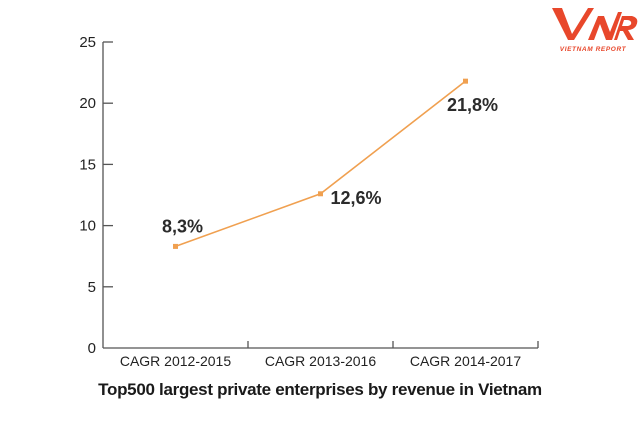 The height and width of the screenshot is (448, 640). I want to click on vnr-logo-icon, so click(595, 24).